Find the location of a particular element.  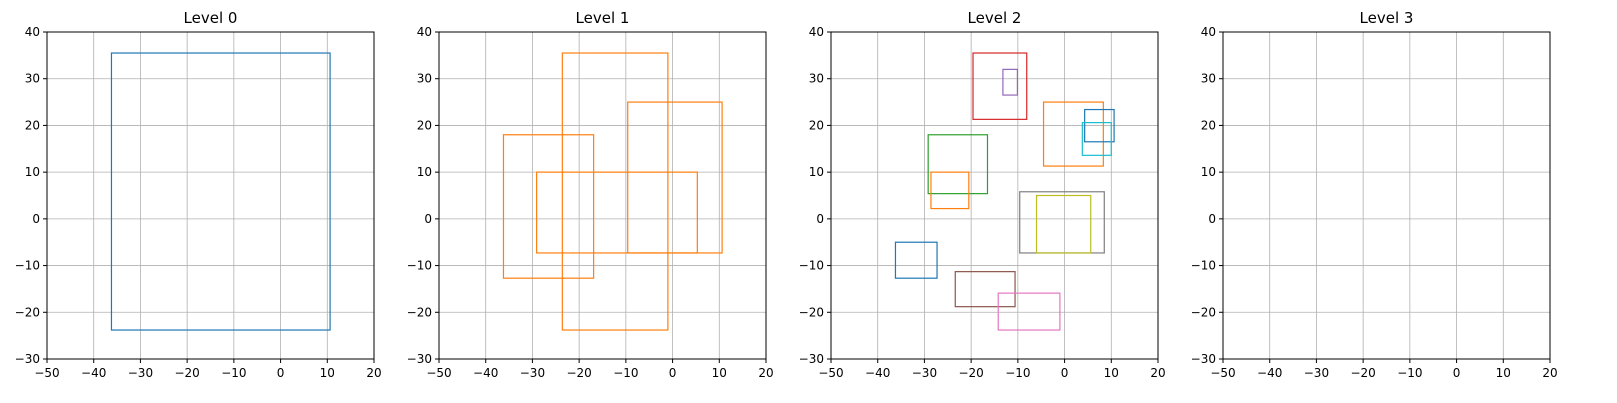

subplot-title: Level 3 is located at coordinates (1387, 18).